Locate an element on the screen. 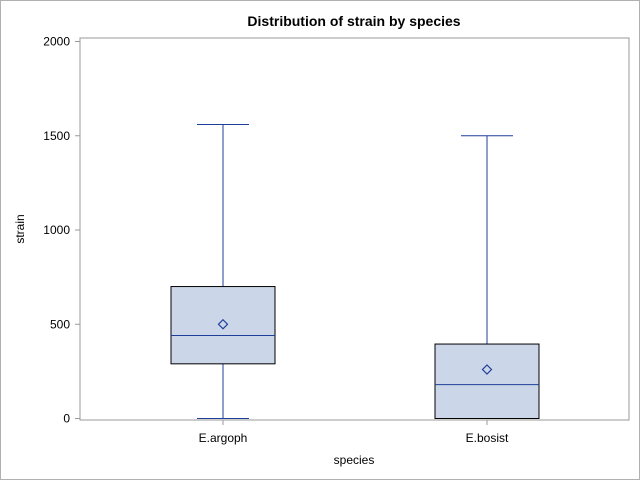 This screenshot has width=640, height=481. x-axis-label: species is located at coordinates (354, 460).